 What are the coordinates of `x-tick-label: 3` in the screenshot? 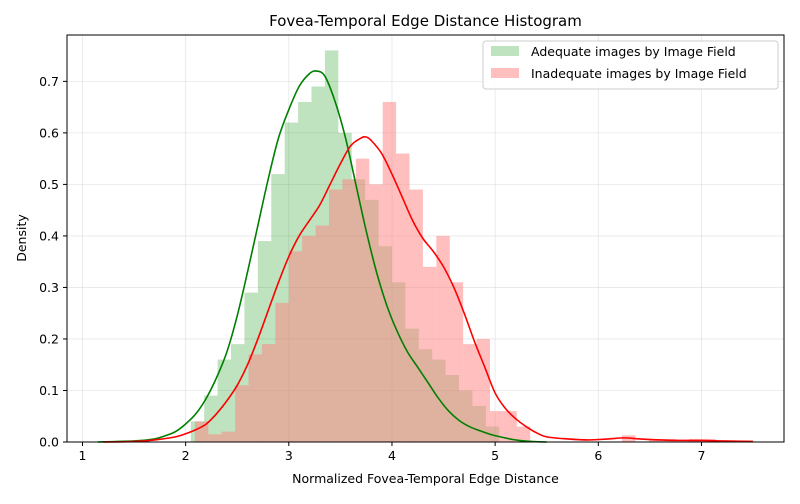 It's located at (289, 455).